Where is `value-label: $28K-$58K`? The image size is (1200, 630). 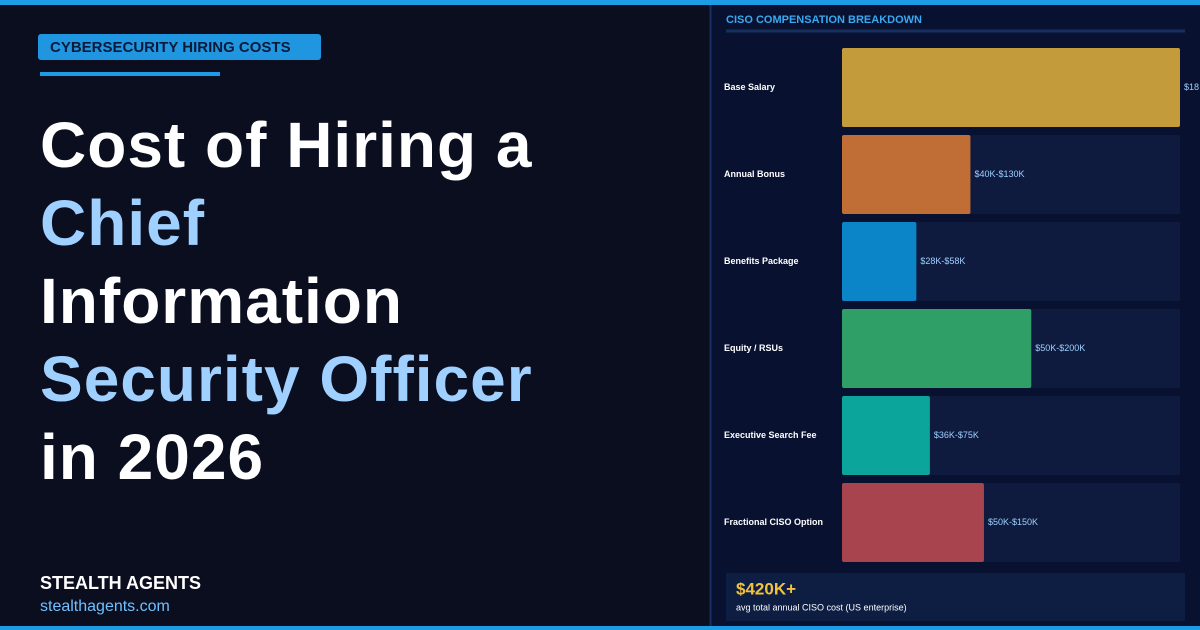
value-label: $28K-$58K is located at coordinates (942, 261).